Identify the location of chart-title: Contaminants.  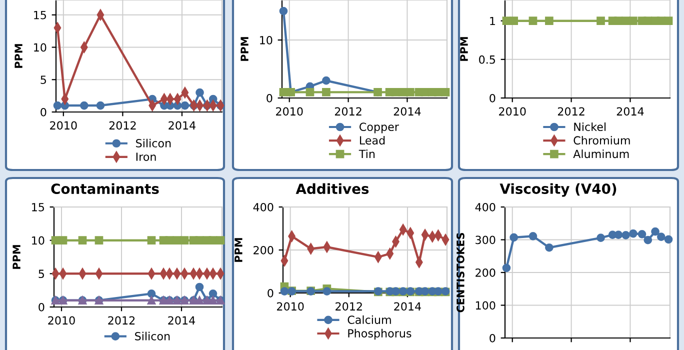
(105, 188).